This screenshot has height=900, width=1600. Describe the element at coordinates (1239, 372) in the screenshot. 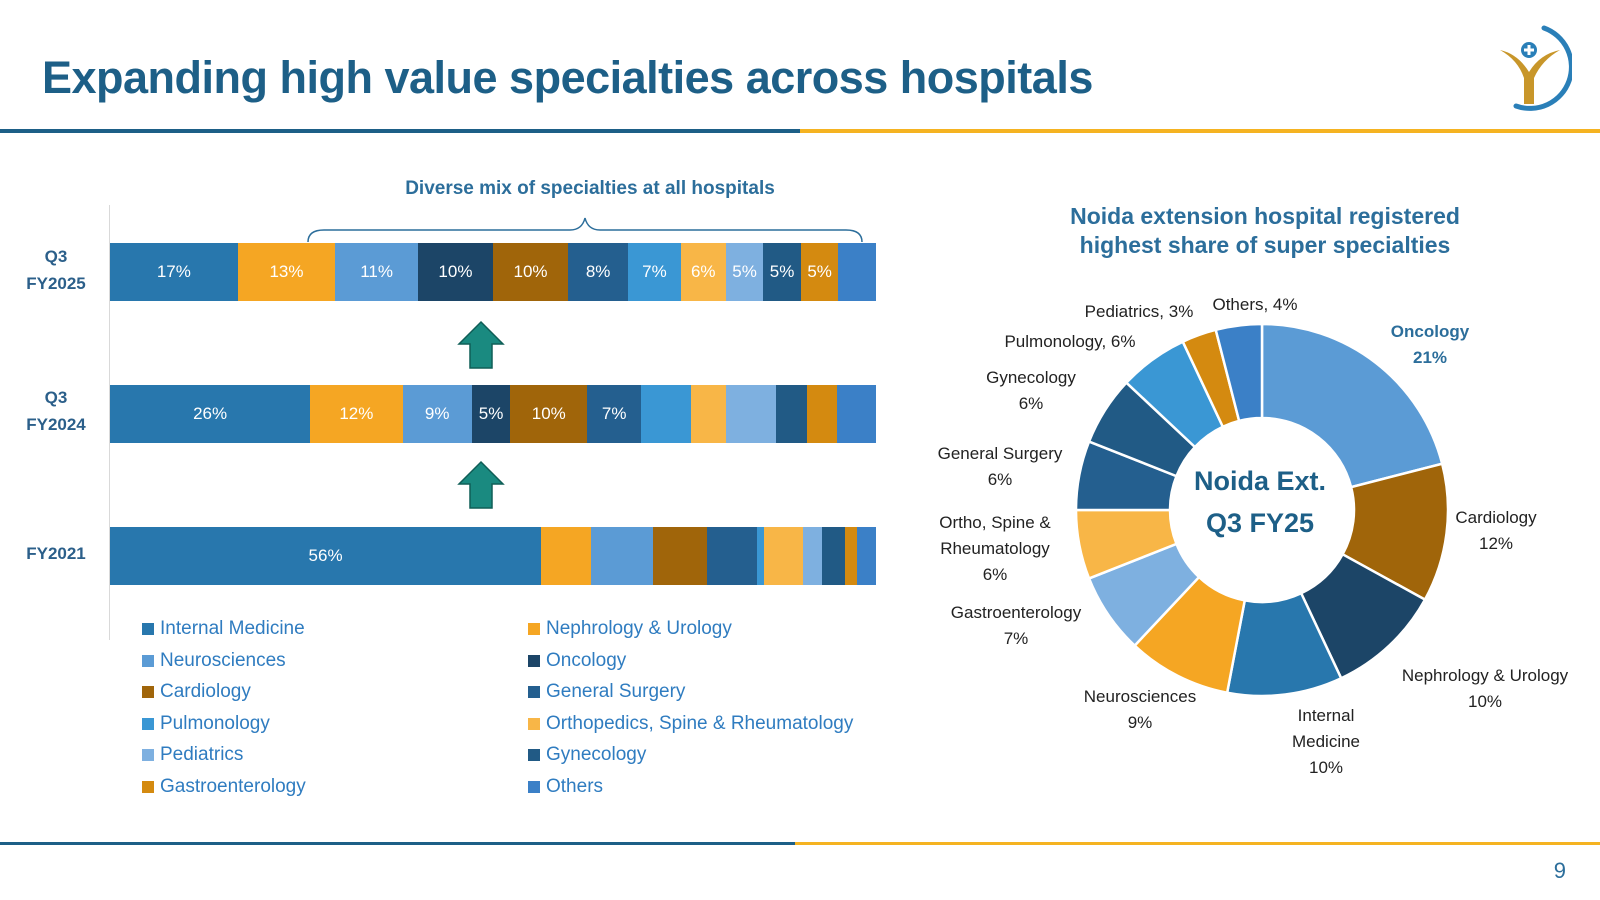

I see `donut-slice-others` at that location.